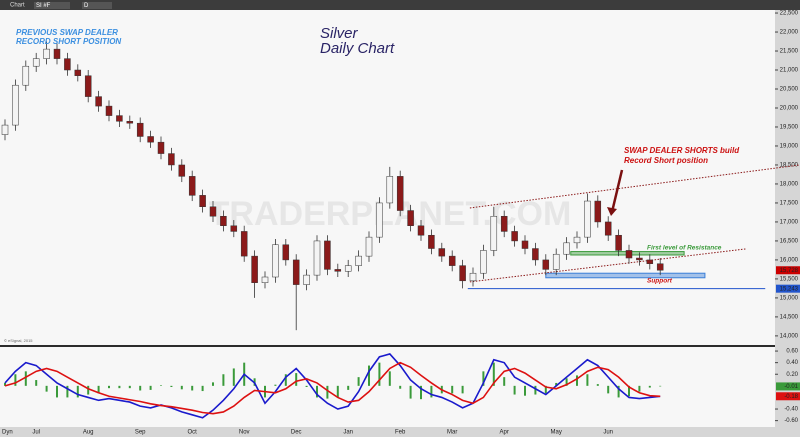 The width and height of the screenshot is (800, 437). I want to click on trend-line, so click(634, 186).